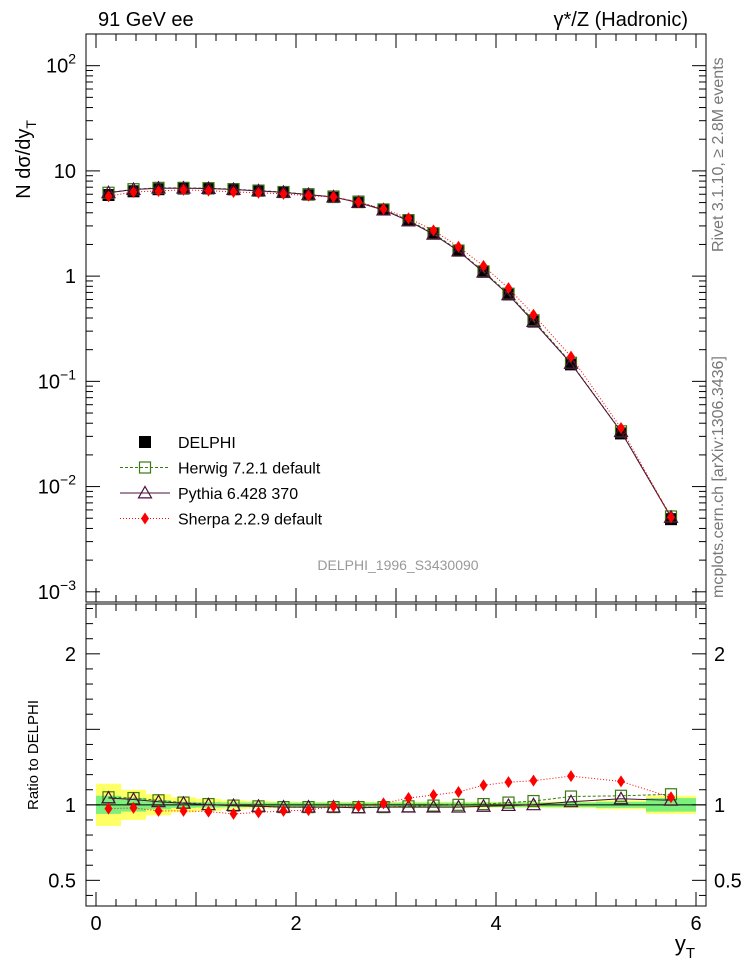 This screenshot has width=746, height=977. What do you see at coordinates (719, 655) in the screenshot?
I see `ratio-y-tick-label-right: 2` at bounding box center [719, 655].